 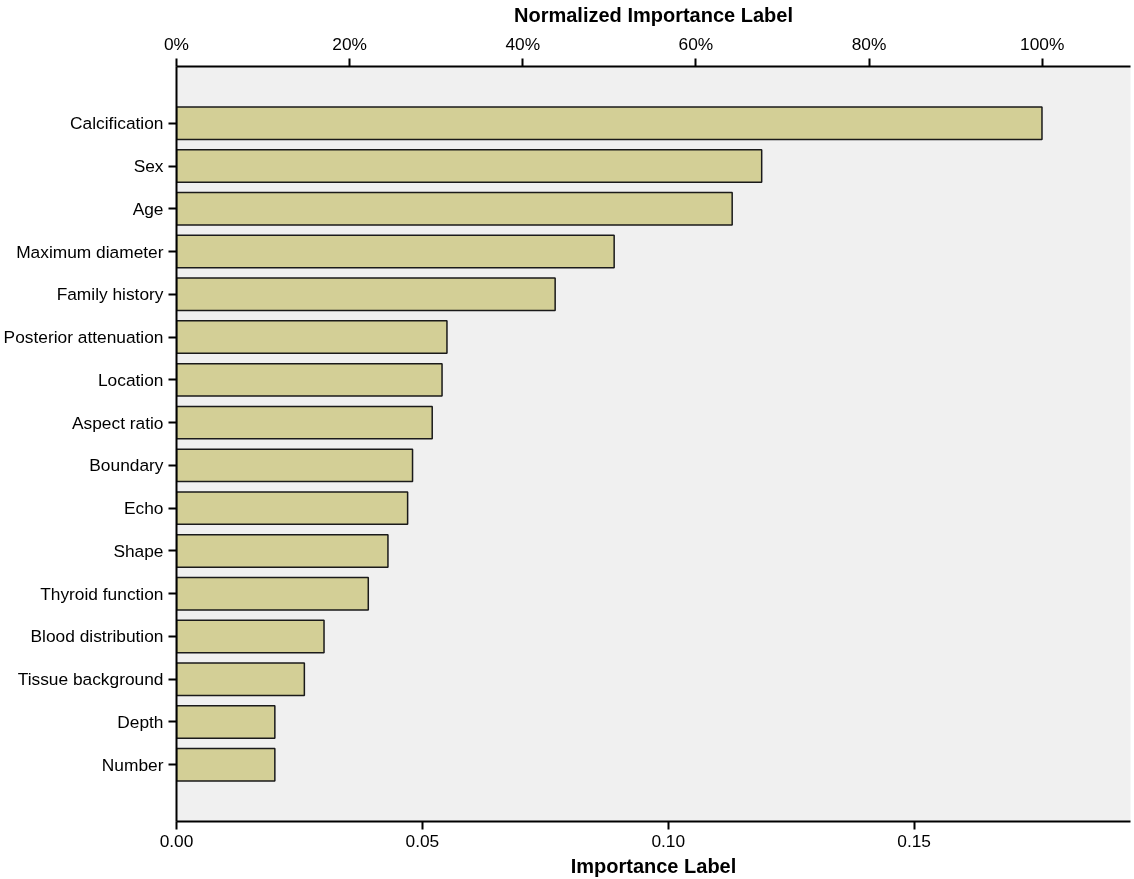 I want to click on x2-tick-label: 60%, so click(x=696, y=43).